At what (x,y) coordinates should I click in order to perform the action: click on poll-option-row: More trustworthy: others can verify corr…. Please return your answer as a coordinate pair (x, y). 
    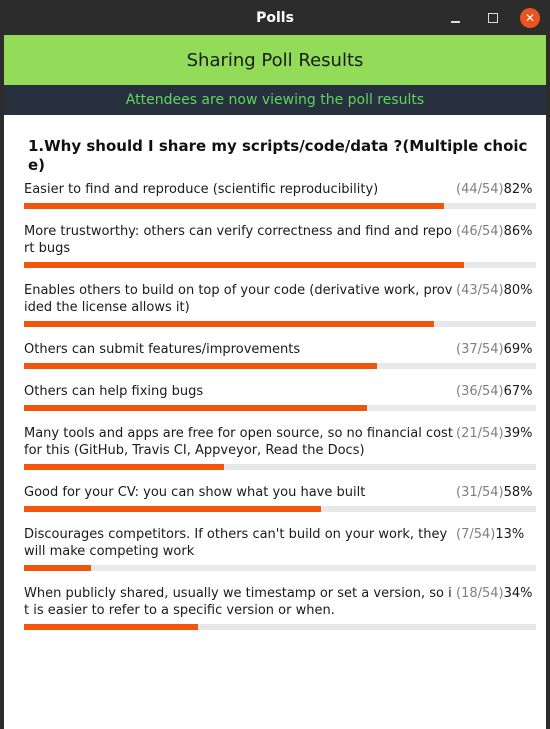
    Looking at the image, I should click on (280, 240).